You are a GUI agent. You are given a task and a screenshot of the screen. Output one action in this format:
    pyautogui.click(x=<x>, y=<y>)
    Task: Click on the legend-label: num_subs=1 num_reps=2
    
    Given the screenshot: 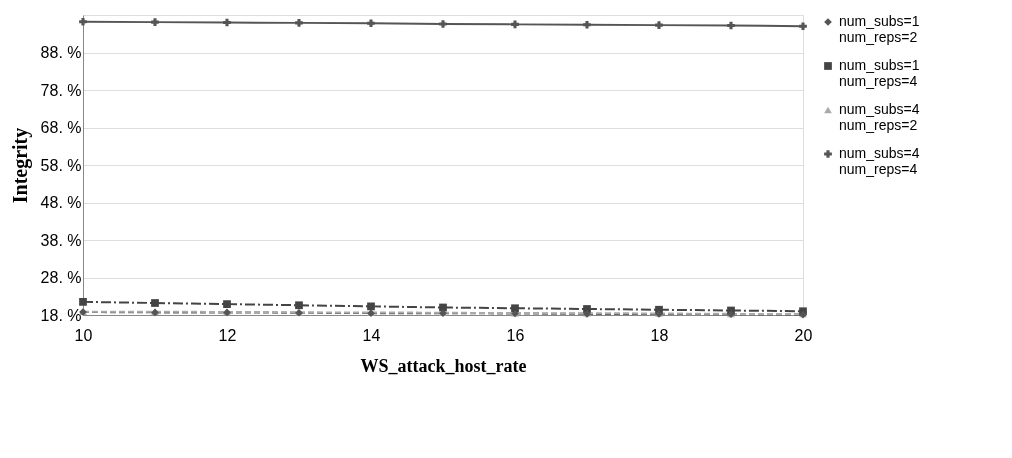 What is the action you would take?
    pyautogui.click(x=879, y=29)
    